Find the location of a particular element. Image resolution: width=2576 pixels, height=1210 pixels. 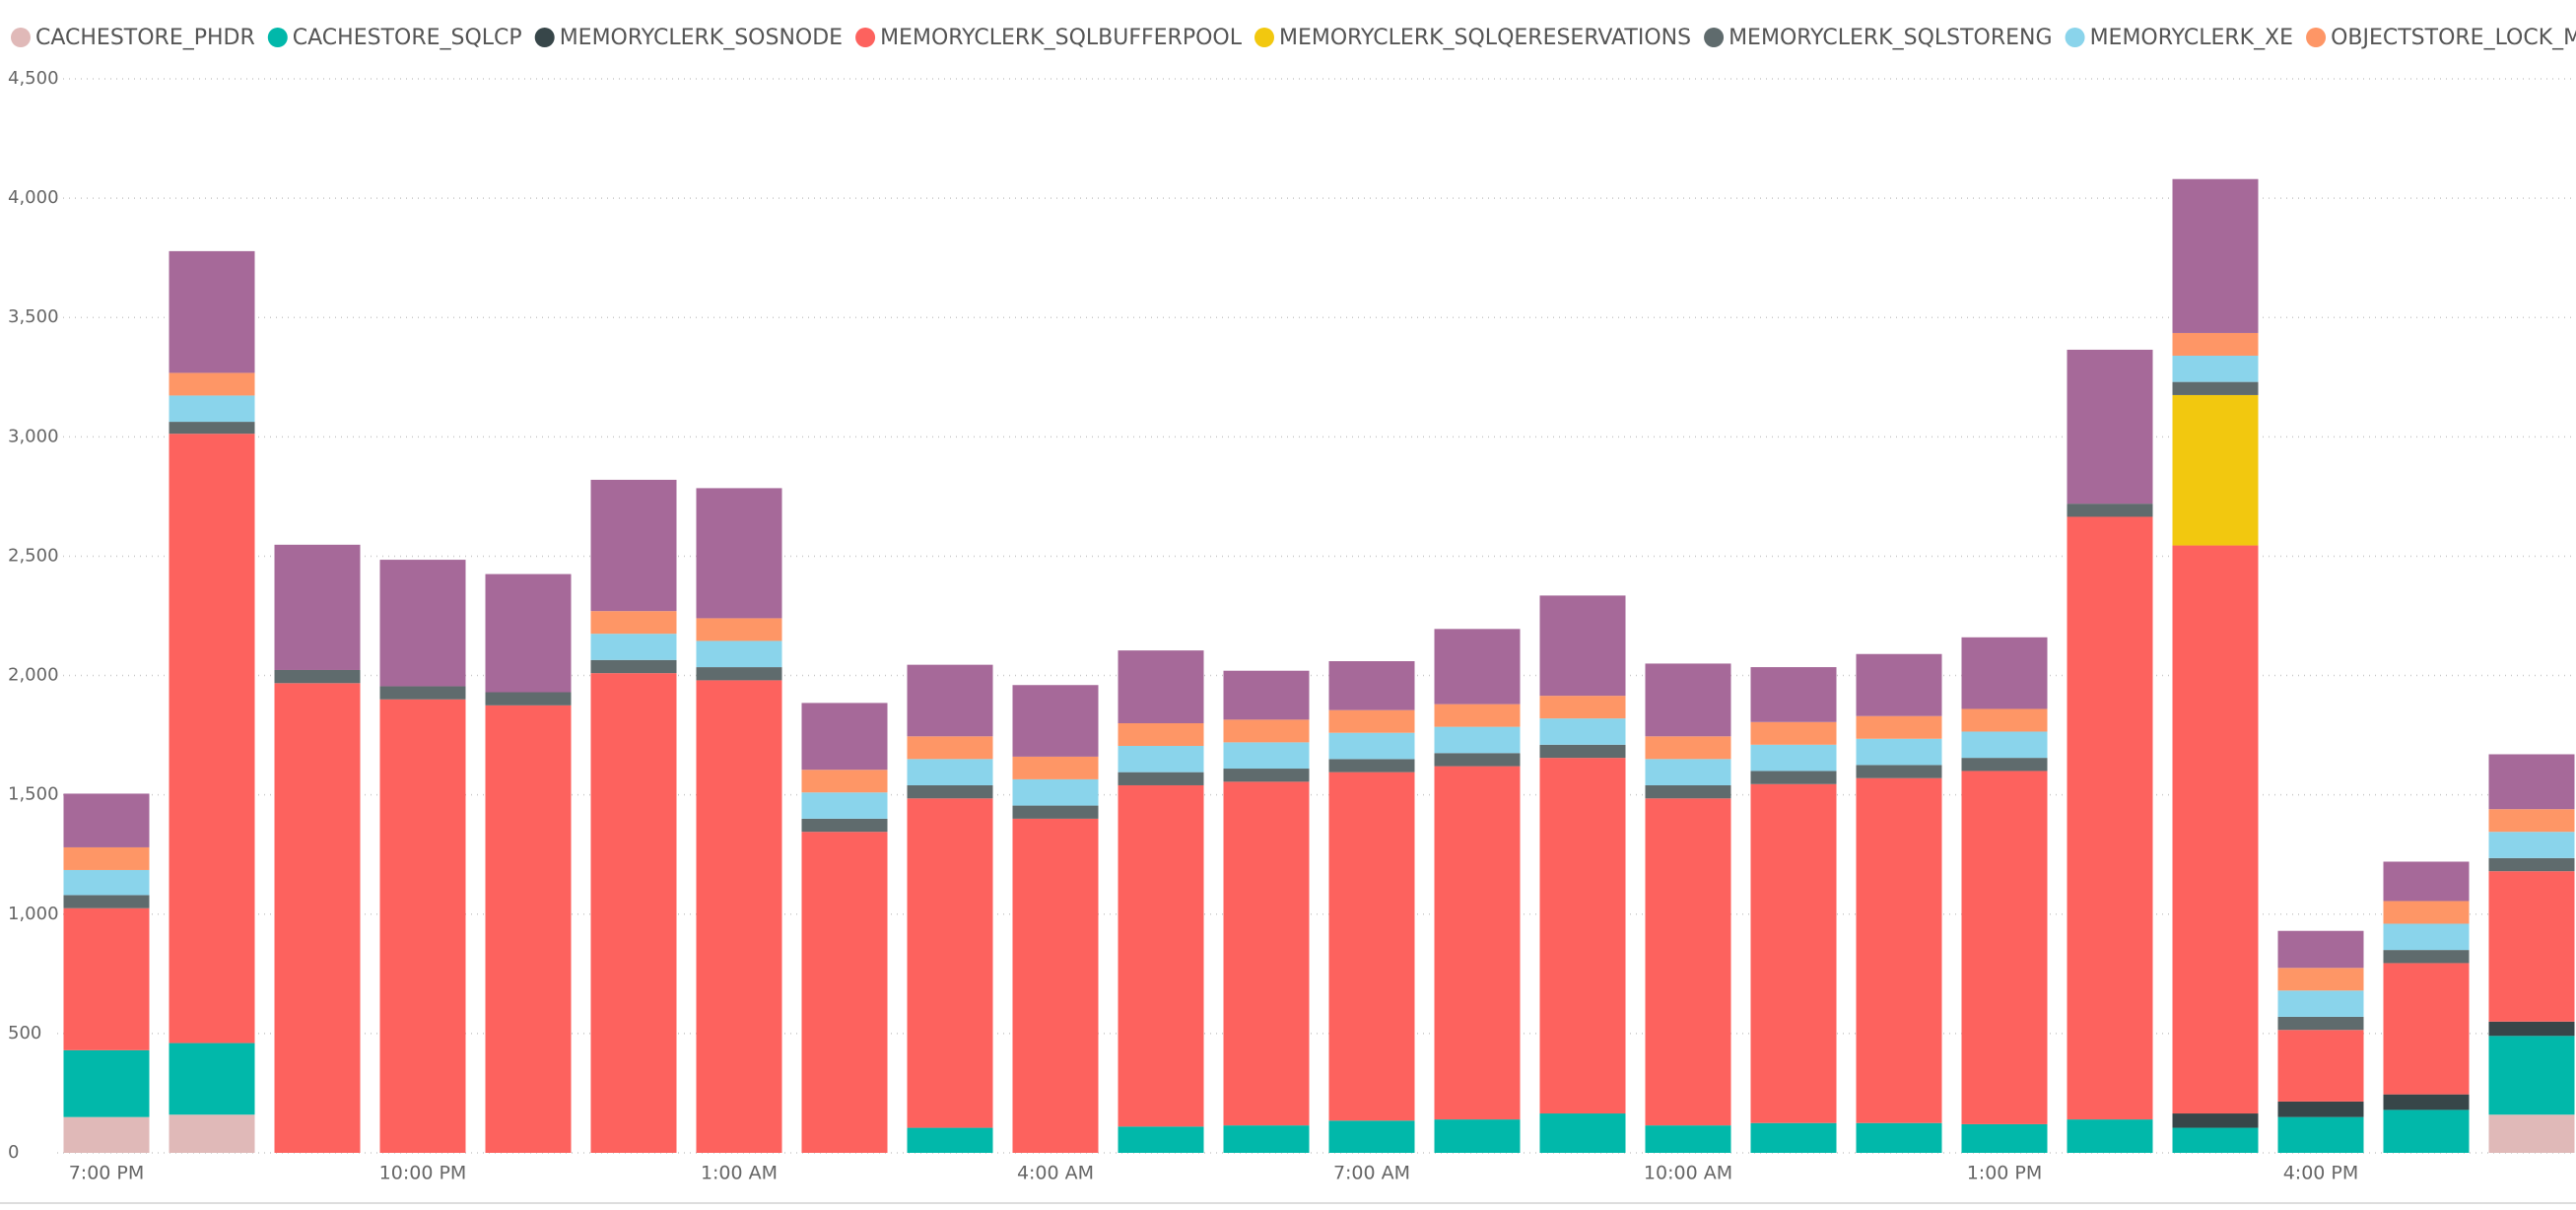

y-tick-label: 1,500 is located at coordinates (34, 794).